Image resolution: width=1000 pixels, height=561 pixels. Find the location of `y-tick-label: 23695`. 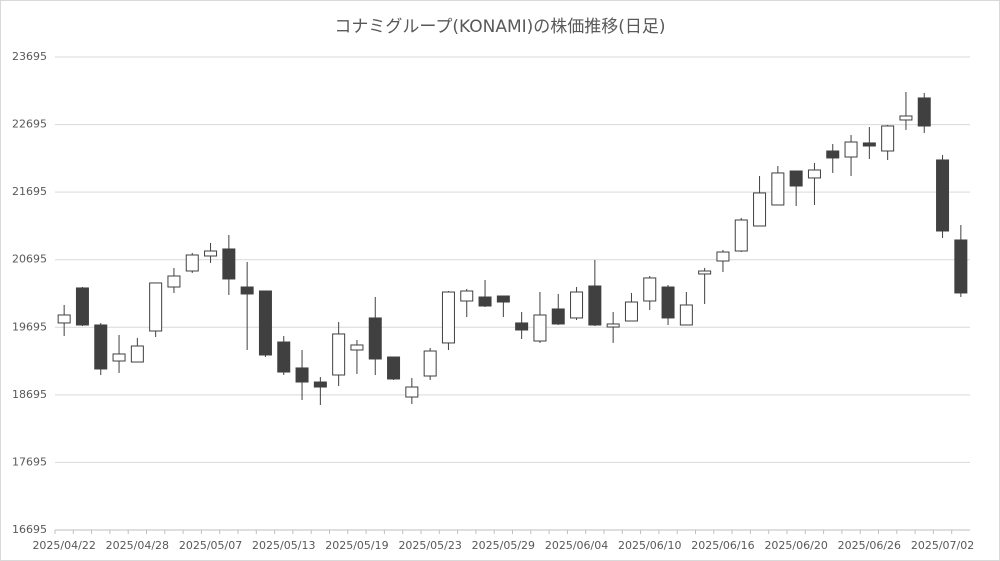

y-tick-label: 23695 is located at coordinates (29, 56).